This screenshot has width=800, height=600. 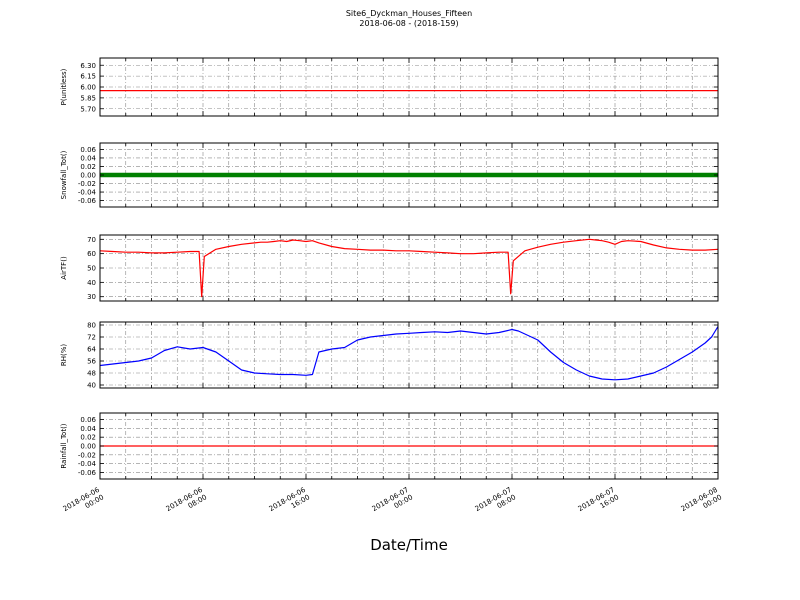 I want to click on y-tick-label: 48, so click(x=91, y=374).